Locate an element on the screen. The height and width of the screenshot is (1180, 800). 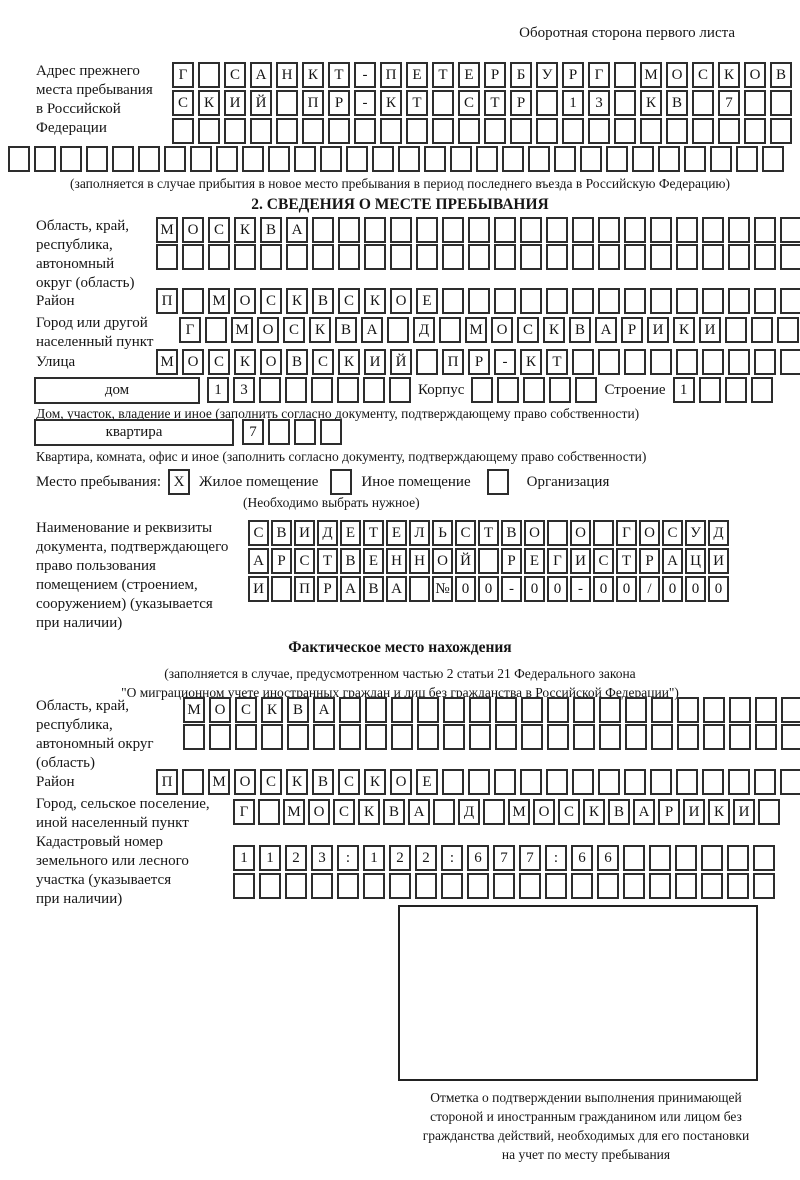
char-cell: Й is located at coordinates (261, 103).